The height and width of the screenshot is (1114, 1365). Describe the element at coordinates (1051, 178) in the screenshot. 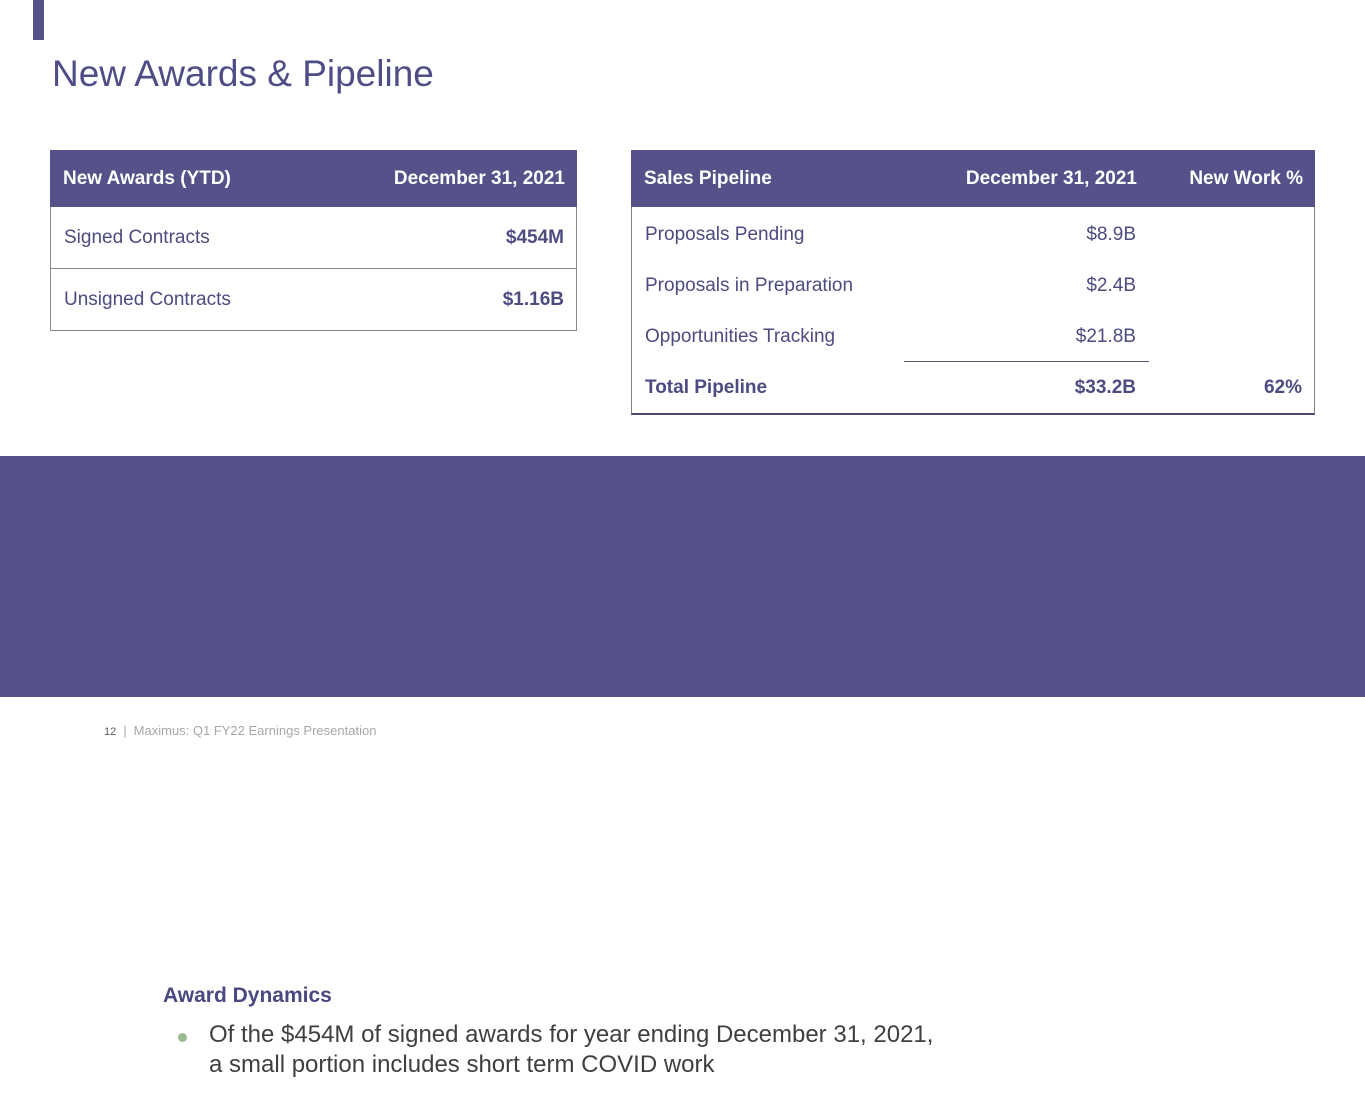

I see `pipeline-header-date: December 31, 2021` at that location.